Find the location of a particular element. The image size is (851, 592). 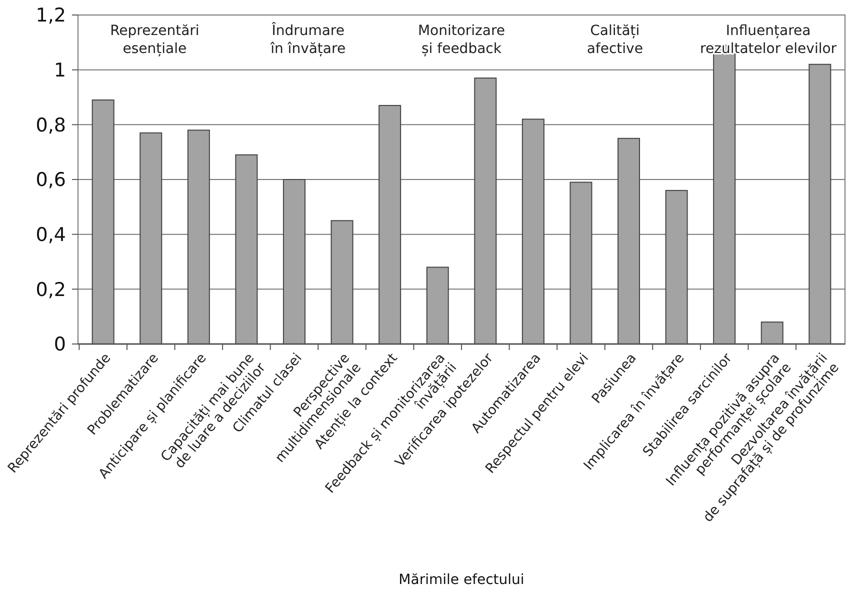

annotation: Îndrumare în învățare is located at coordinates (308, 39).